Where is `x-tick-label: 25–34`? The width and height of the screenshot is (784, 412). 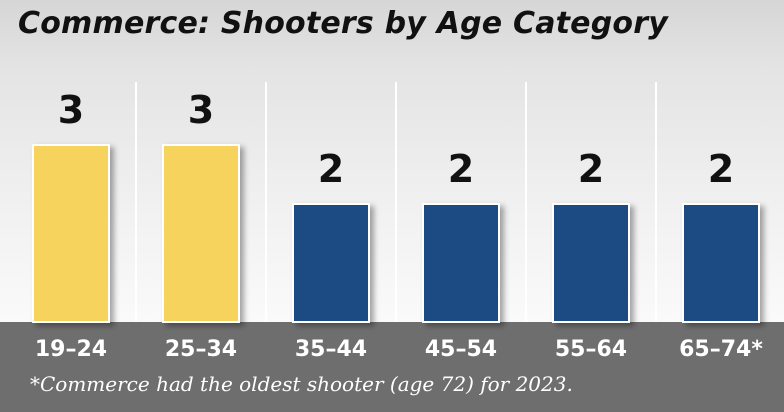 x-tick-label: 25–34 is located at coordinates (201, 349).